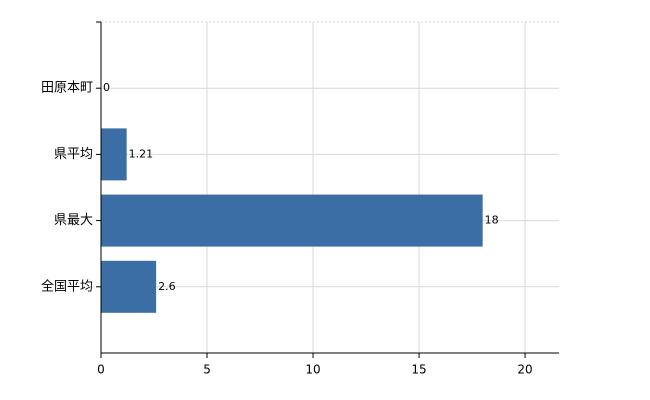 Image resolution: width=650 pixels, height=400 pixels. What do you see at coordinates (312, 370) in the screenshot?
I see `x-tick-label: 10` at bounding box center [312, 370].